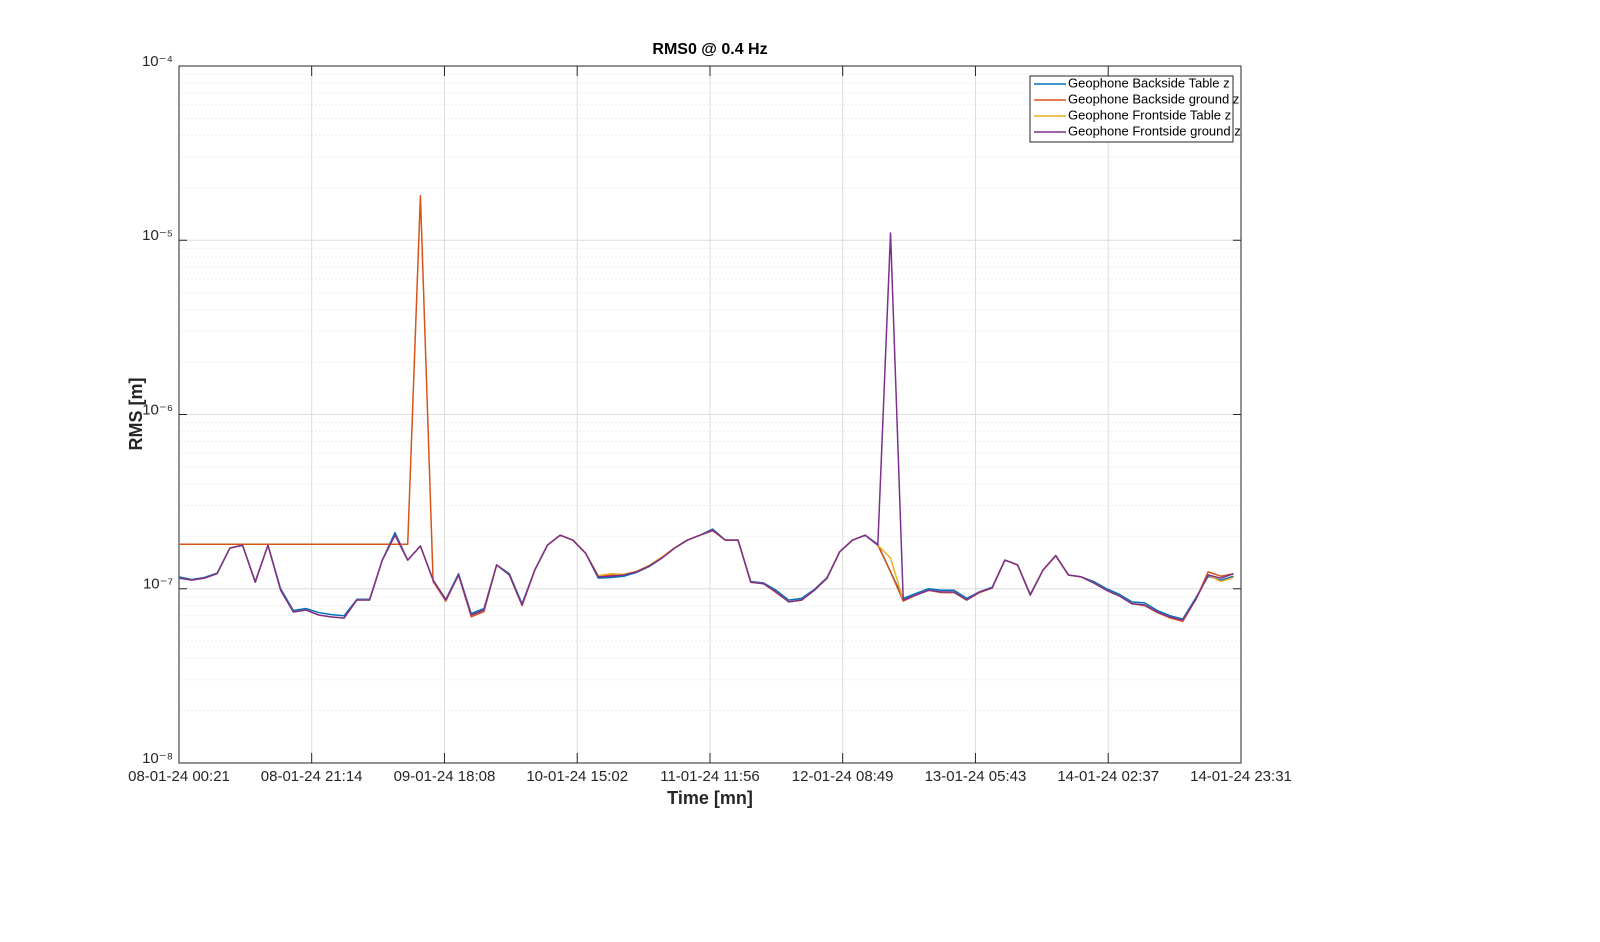 The height and width of the screenshot is (942, 1600). What do you see at coordinates (445, 776) in the screenshot?
I see `x-tick-label: 09-01-24 18:08` at bounding box center [445, 776].